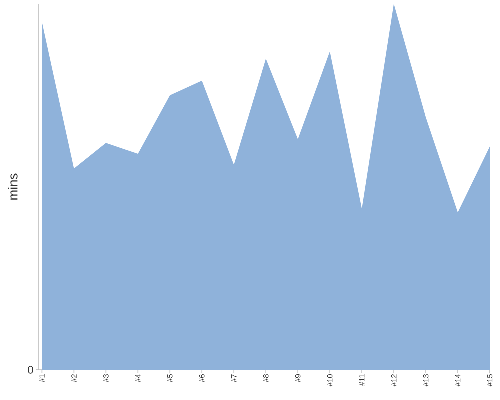  I want to click on text: 0, so click(31, 370).